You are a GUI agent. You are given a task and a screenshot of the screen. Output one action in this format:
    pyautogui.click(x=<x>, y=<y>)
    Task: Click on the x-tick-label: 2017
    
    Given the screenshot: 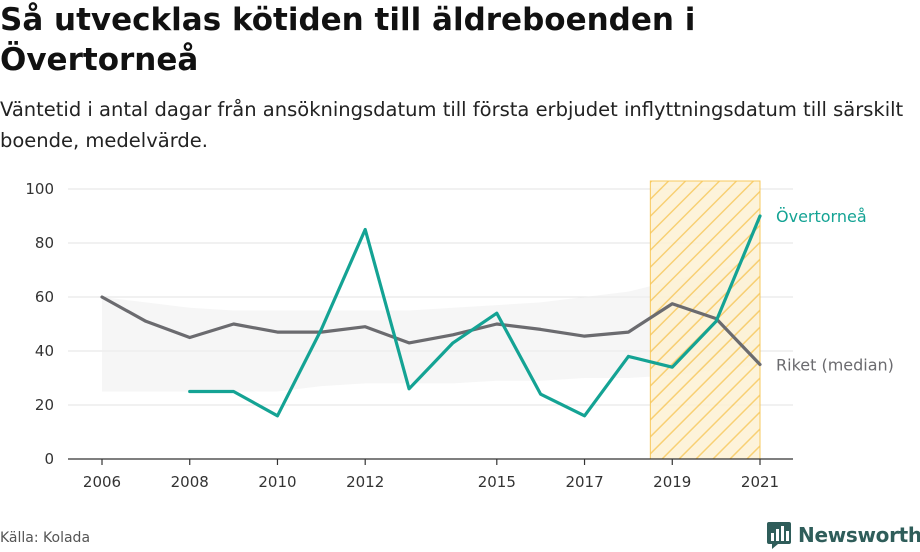 What is the action you would take?
    pyautogui.click(x=584, y=482)
    